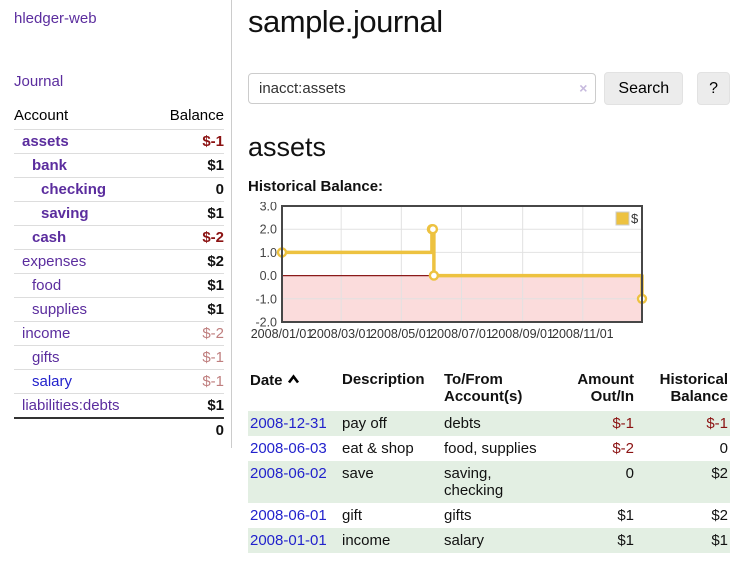  I want to click on table-row: salary $-1, so click(119, 381).